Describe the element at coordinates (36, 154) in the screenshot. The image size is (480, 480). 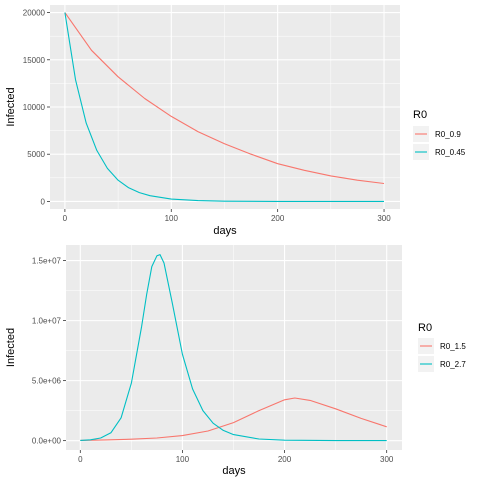
I see `y-tick-label: 5000` at that location.